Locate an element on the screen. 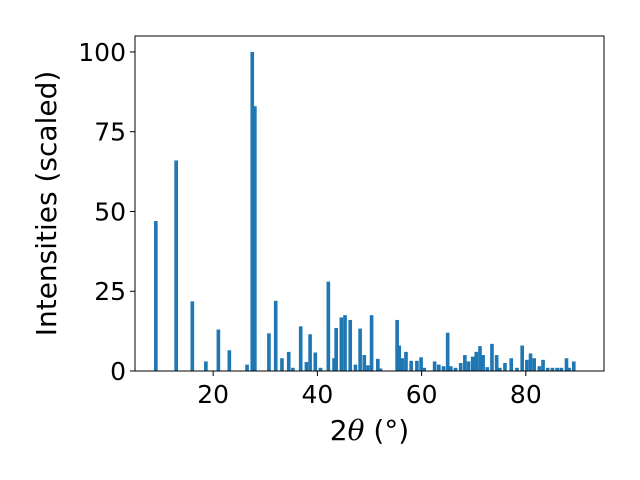 The width and height of the screenshot is (640, 480). y-tick-label: 100 is located at coordinates (102, 52).